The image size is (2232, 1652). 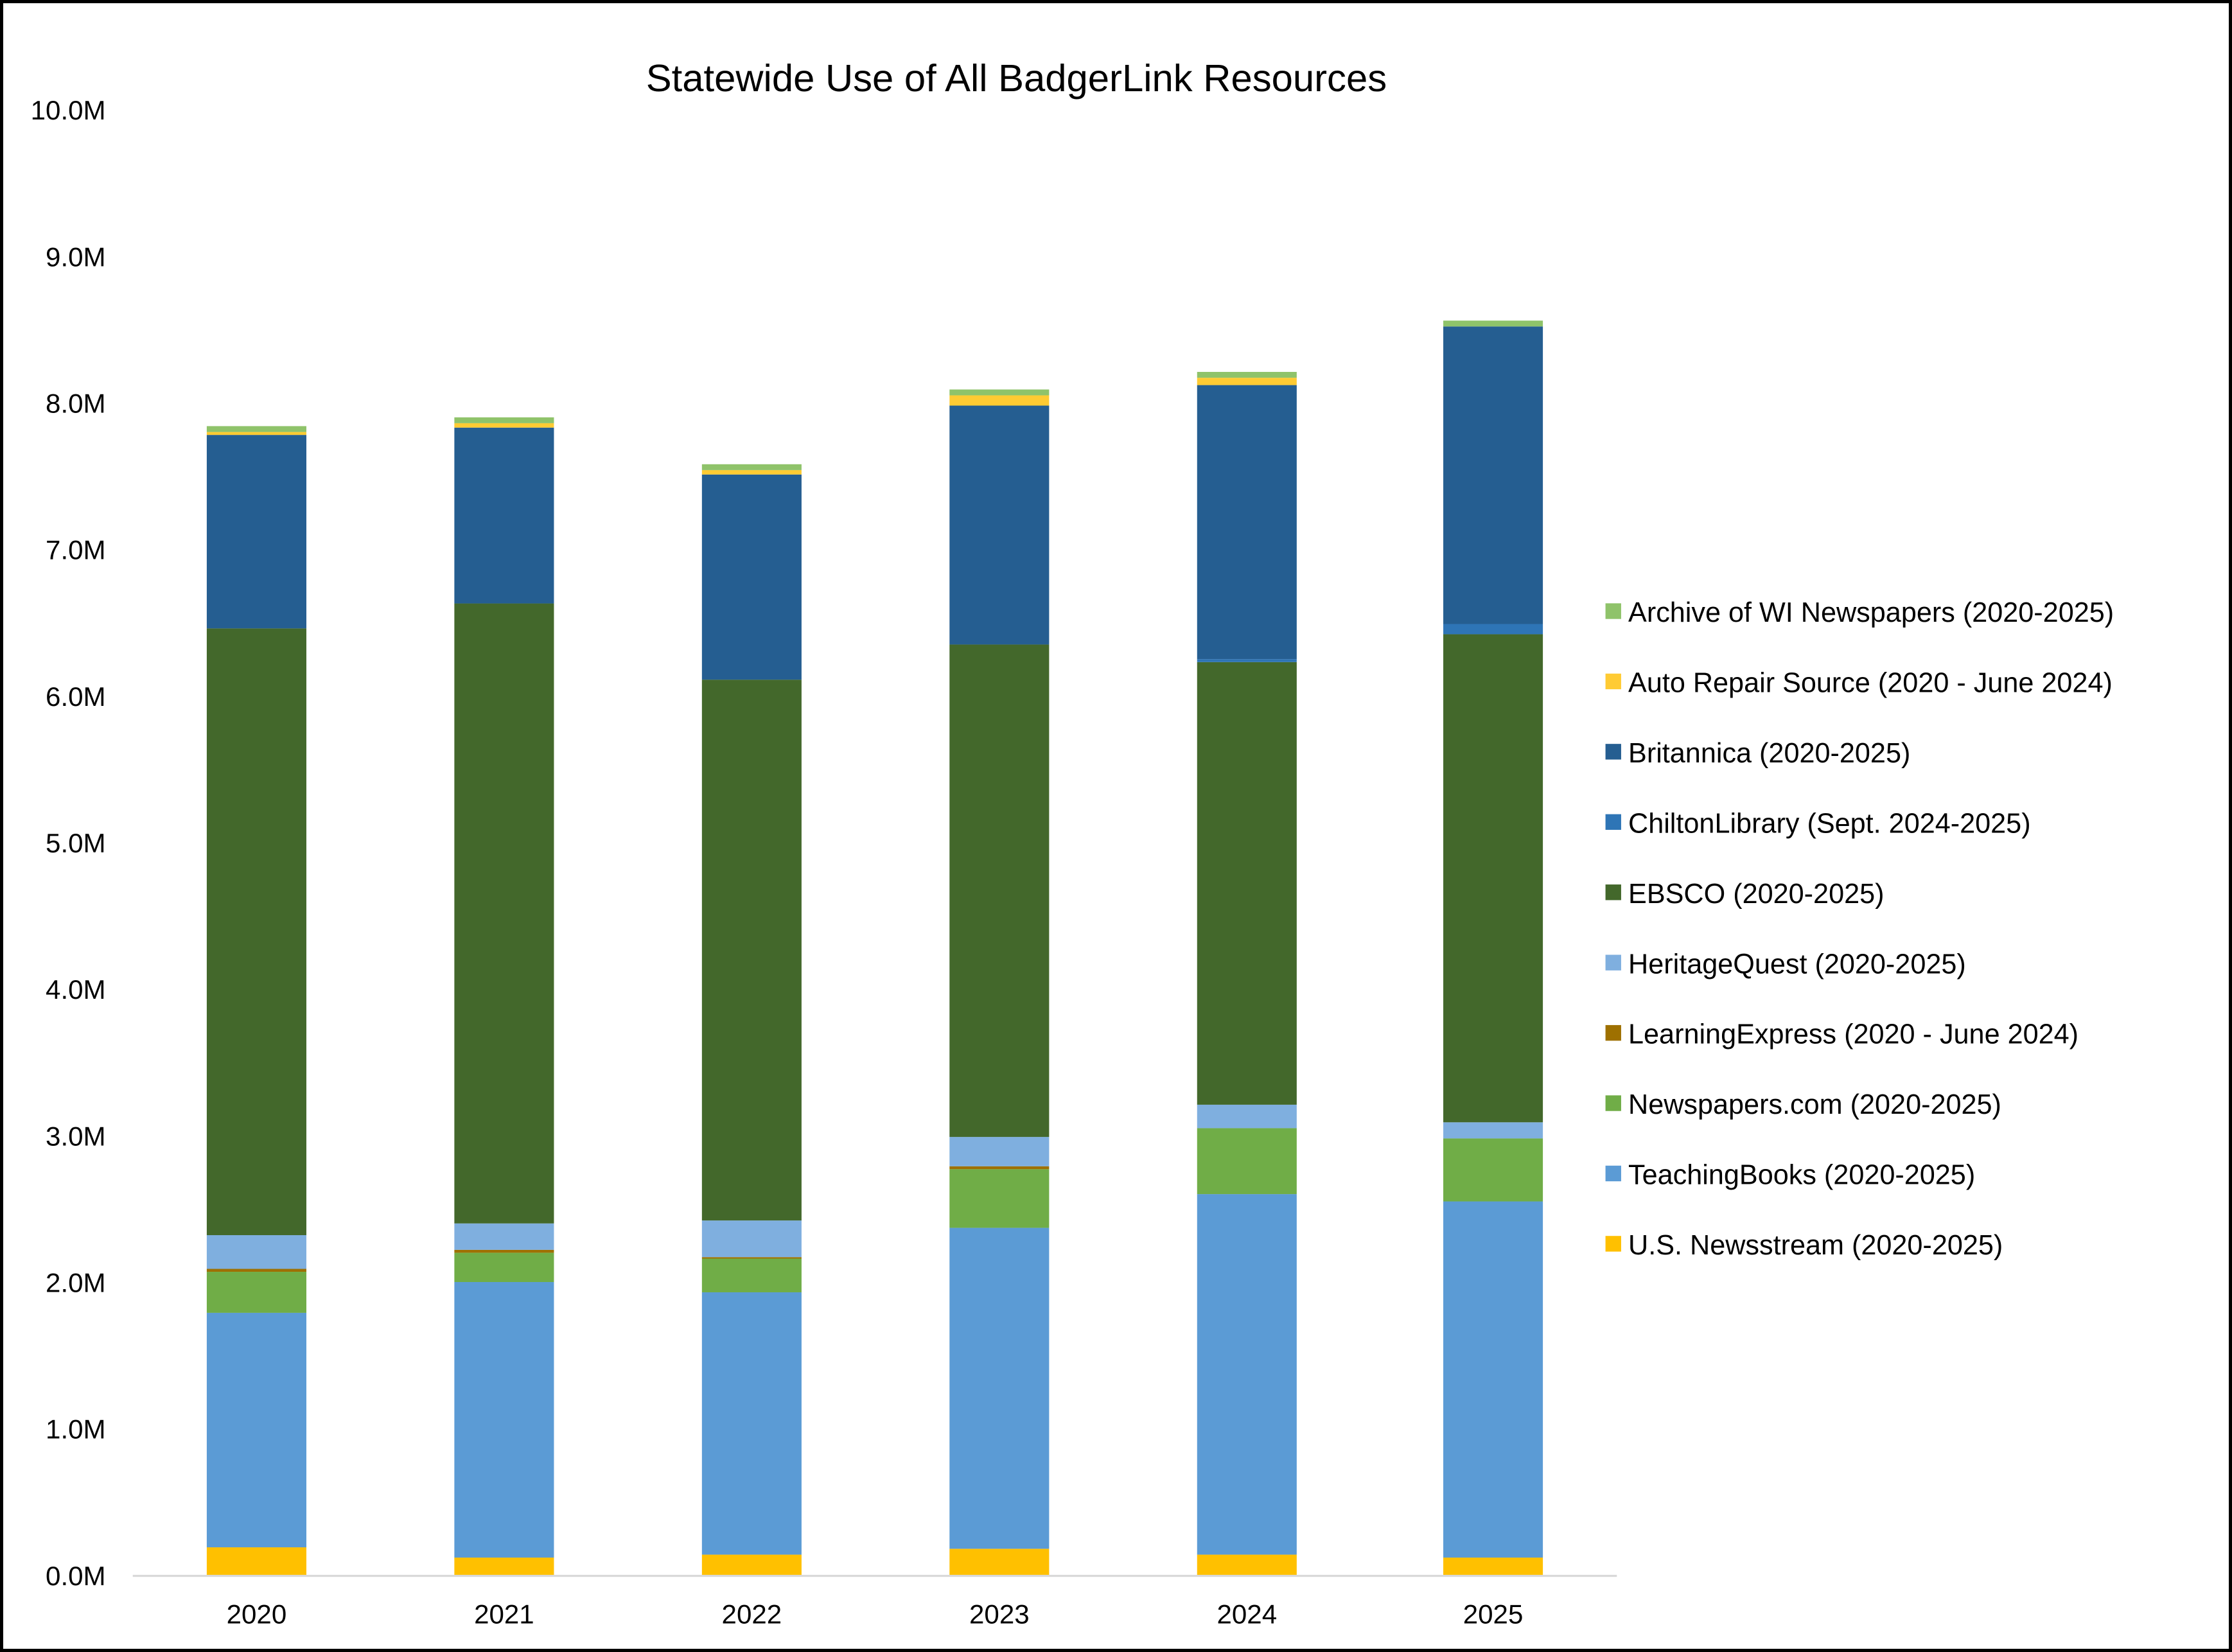 I want to click on legend-item: U.S. Newsstream (2020-2025), so click(x=1804, y=1245).